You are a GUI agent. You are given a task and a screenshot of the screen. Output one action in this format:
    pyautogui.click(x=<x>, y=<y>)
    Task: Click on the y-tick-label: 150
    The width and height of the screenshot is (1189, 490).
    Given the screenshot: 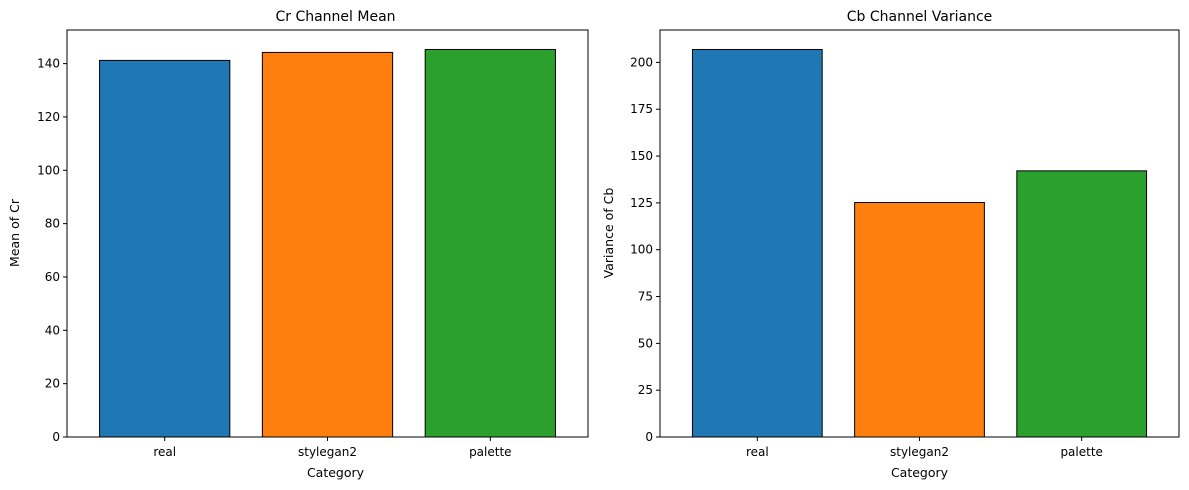 What is the action you would take?
    pyautogui.click(x=641, y=156)
    